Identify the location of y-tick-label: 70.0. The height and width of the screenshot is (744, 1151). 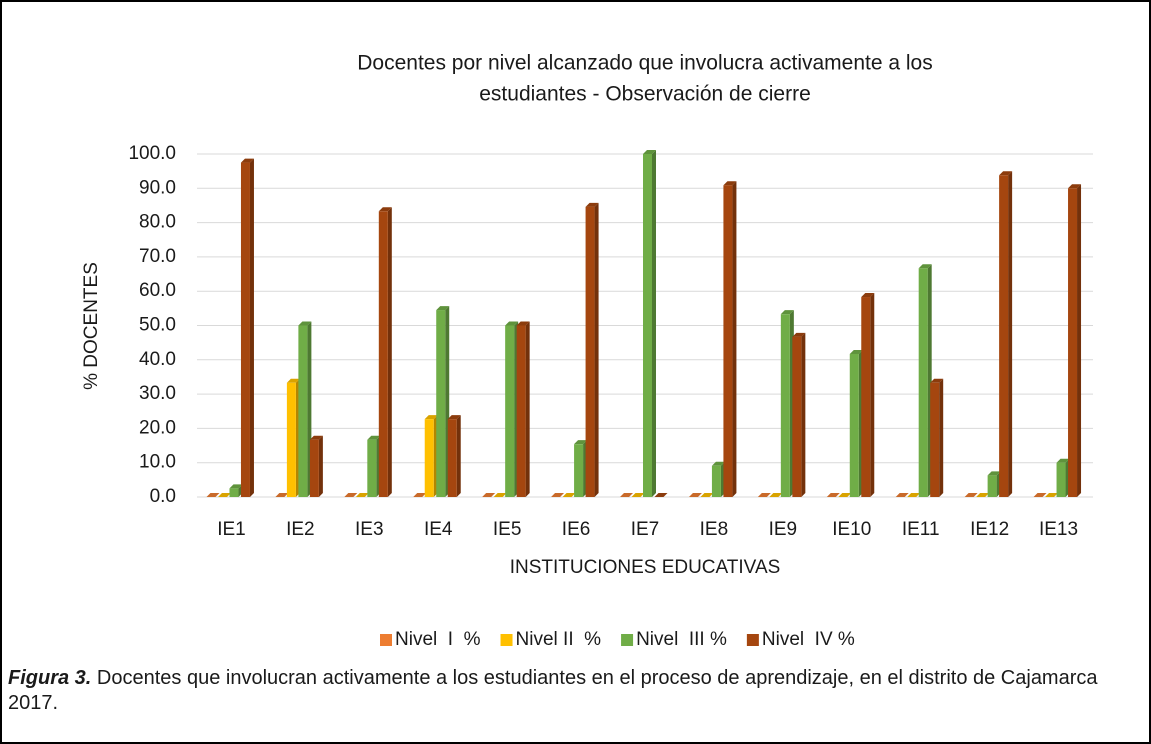
(157, 256).